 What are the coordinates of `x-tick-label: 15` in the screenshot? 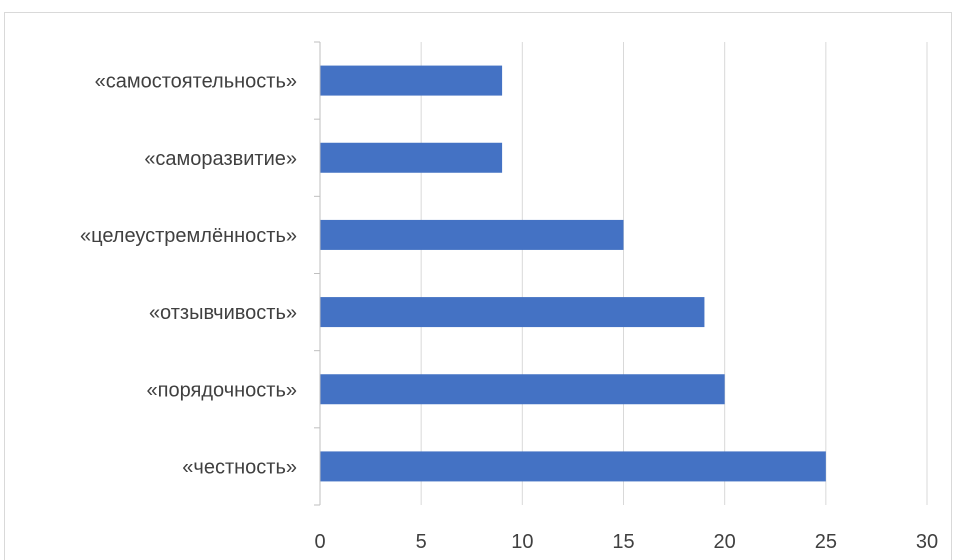 It's located at (623, 542).